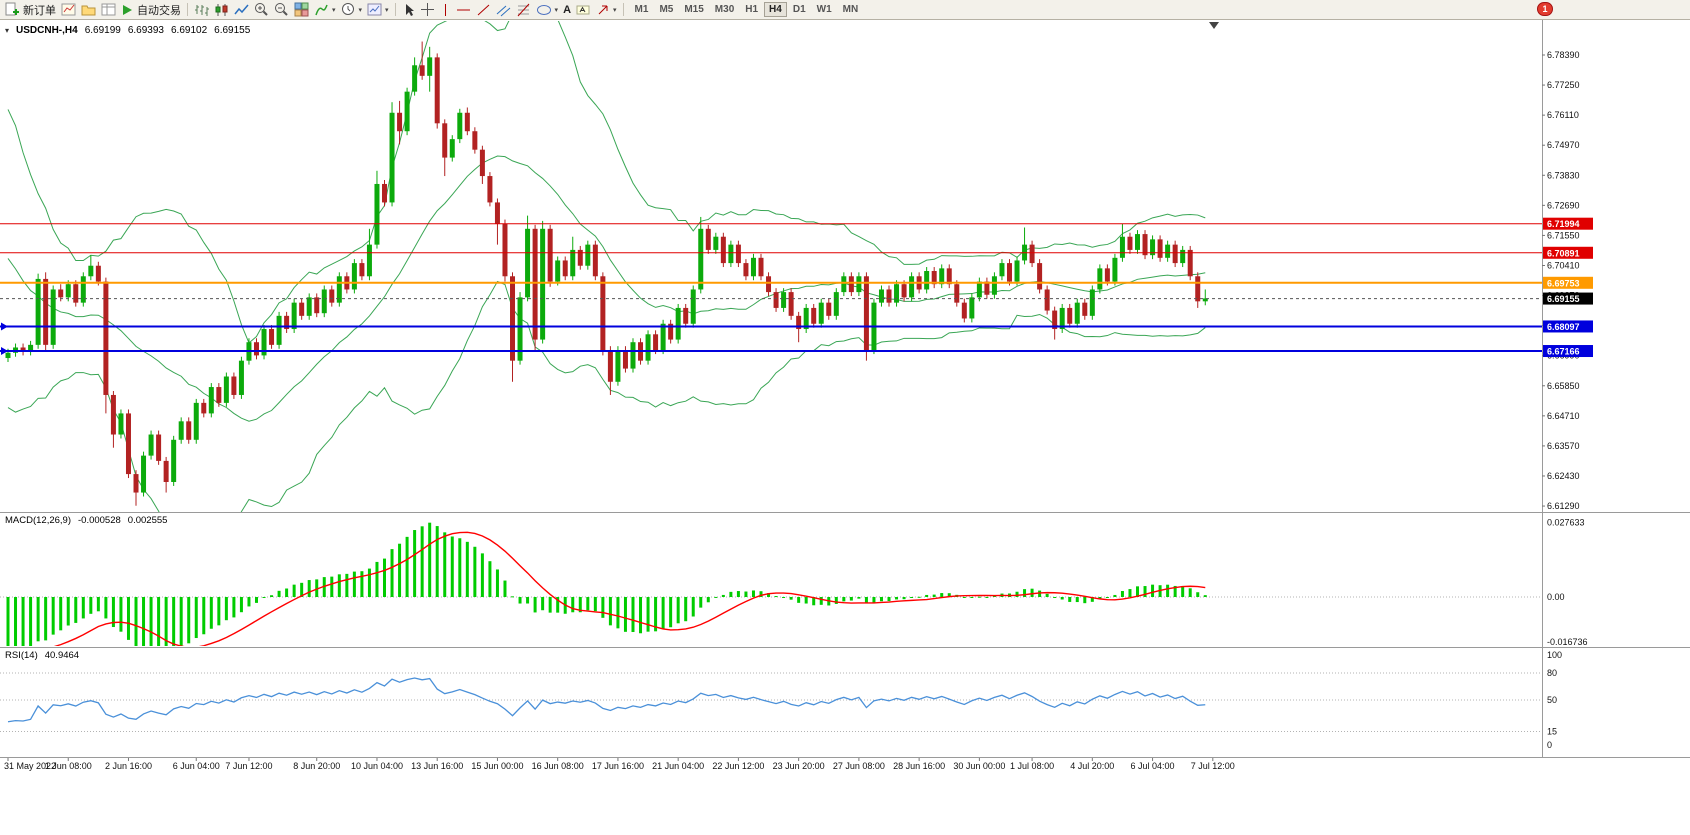  What do you see at coordinates (301, 10) in the screenshot?
I see `tile-windows-button` at bounding box center [301, 10].